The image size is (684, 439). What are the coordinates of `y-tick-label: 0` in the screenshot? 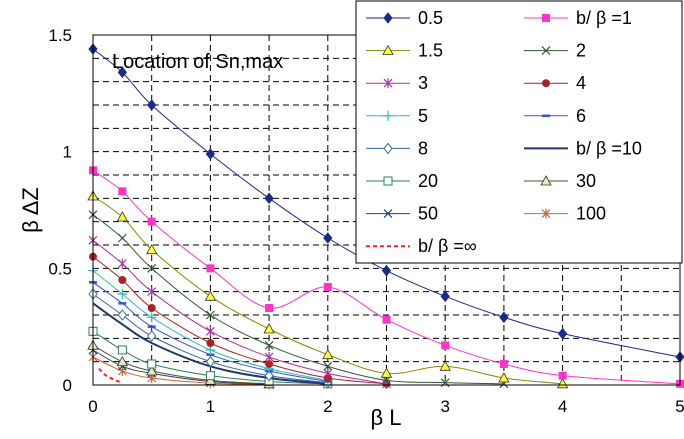 It's located at (67, 385).